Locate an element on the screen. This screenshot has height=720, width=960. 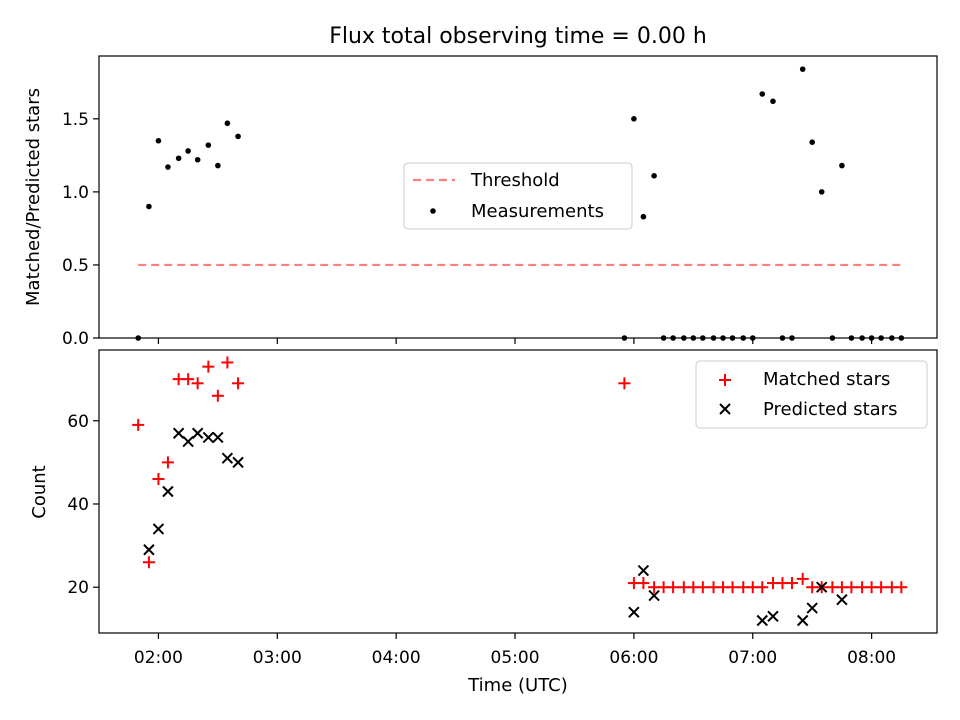
x-tick-label: 02:00 is located at coordinates (158, 658).